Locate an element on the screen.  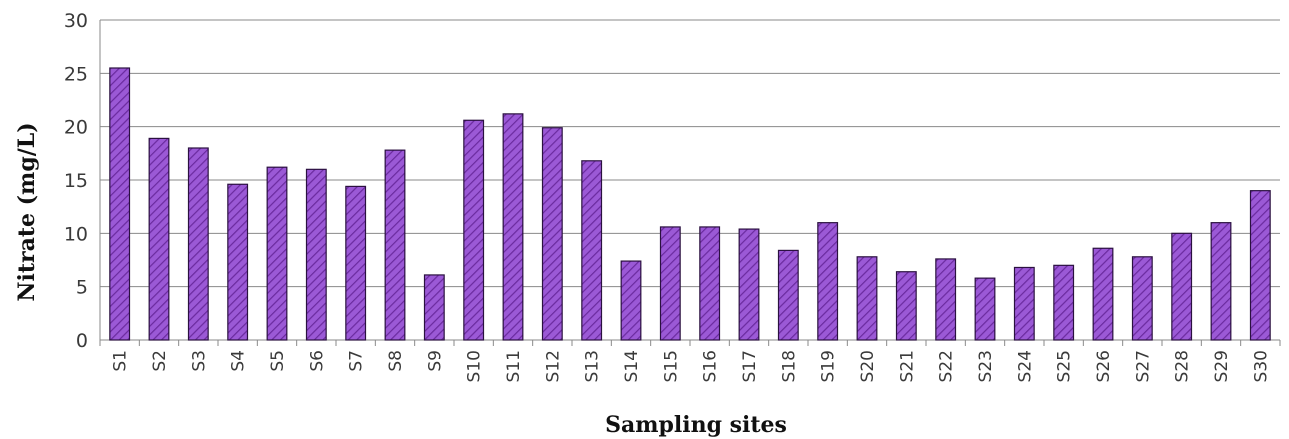
bar-s22 is located at coordinates (946, 299).